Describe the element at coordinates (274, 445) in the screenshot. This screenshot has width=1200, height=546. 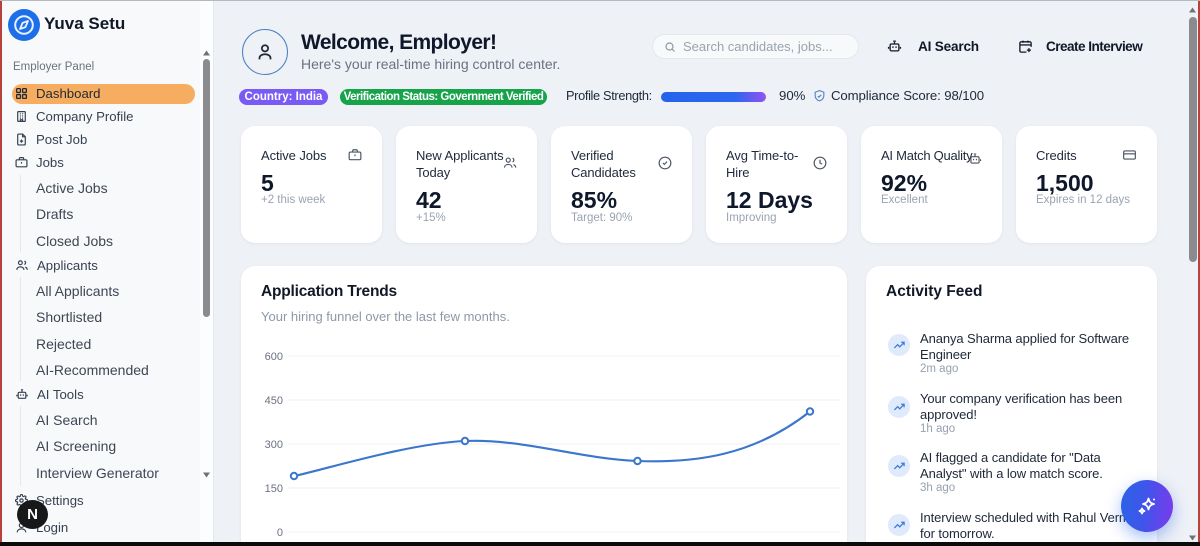
I see `svg-text: 300` at that location.